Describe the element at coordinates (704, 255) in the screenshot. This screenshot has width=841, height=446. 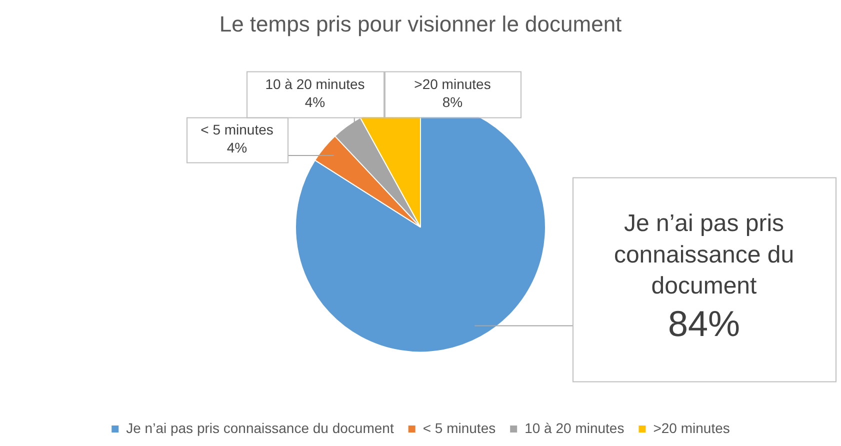
I see `slice-label: Je n’ai pas pris connaissance du document` at that location.